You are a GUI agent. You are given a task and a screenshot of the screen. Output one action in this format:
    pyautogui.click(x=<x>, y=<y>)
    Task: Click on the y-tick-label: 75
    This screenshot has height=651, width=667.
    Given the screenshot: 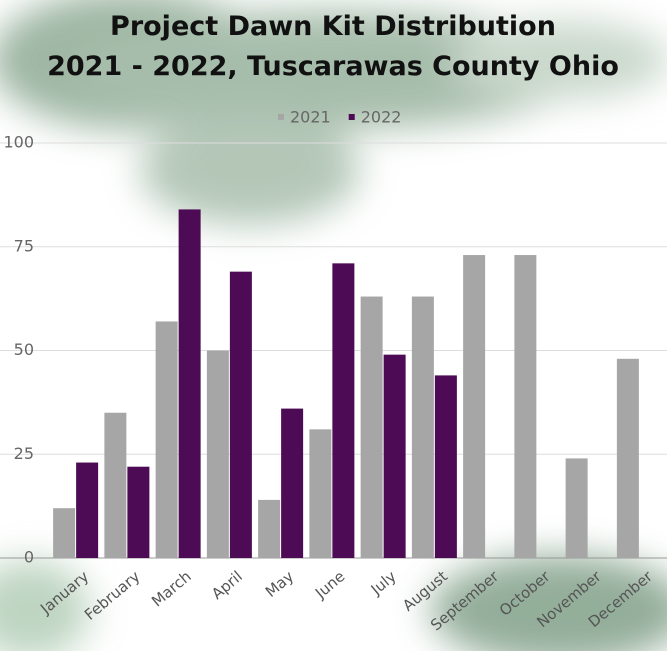 What is the action you would take?
    pyautogui.click(x=24, y=245)
    